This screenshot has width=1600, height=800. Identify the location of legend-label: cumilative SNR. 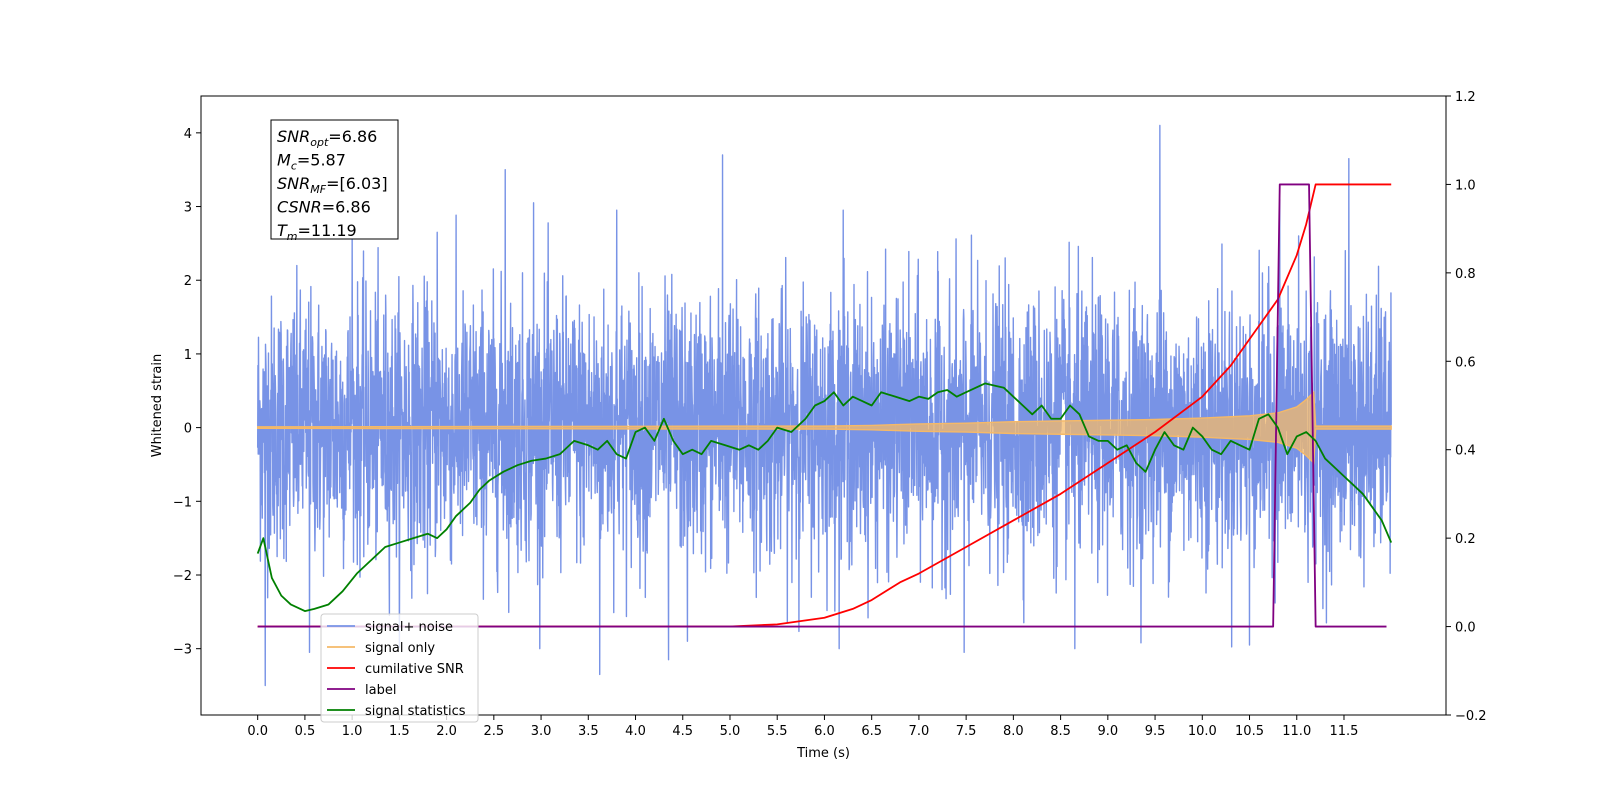
(414, 669).